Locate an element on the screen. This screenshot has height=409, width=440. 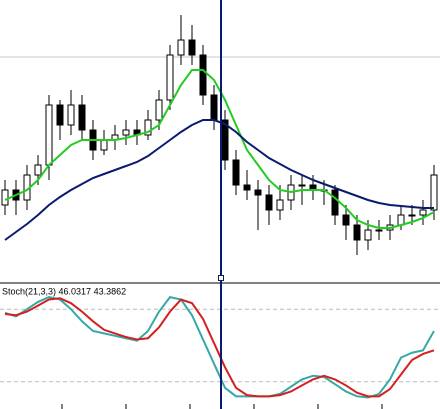
crosshair-handle is located at coordinates (221, 278).